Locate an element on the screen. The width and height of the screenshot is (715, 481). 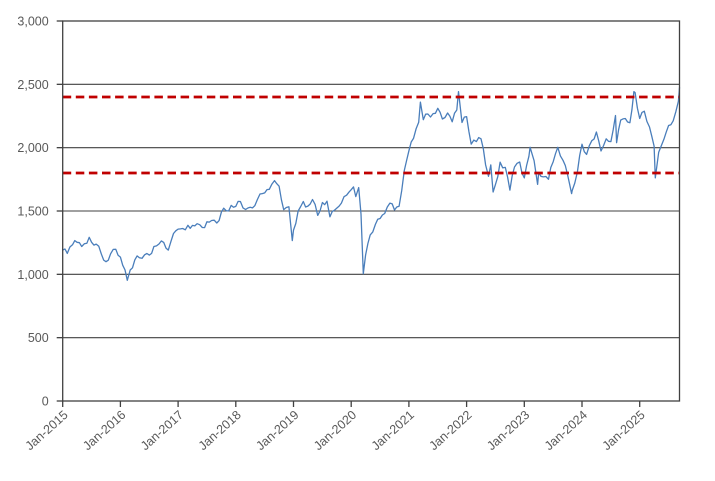
x-tick-label: Jan-2016 is located at coordinates (104, 430).